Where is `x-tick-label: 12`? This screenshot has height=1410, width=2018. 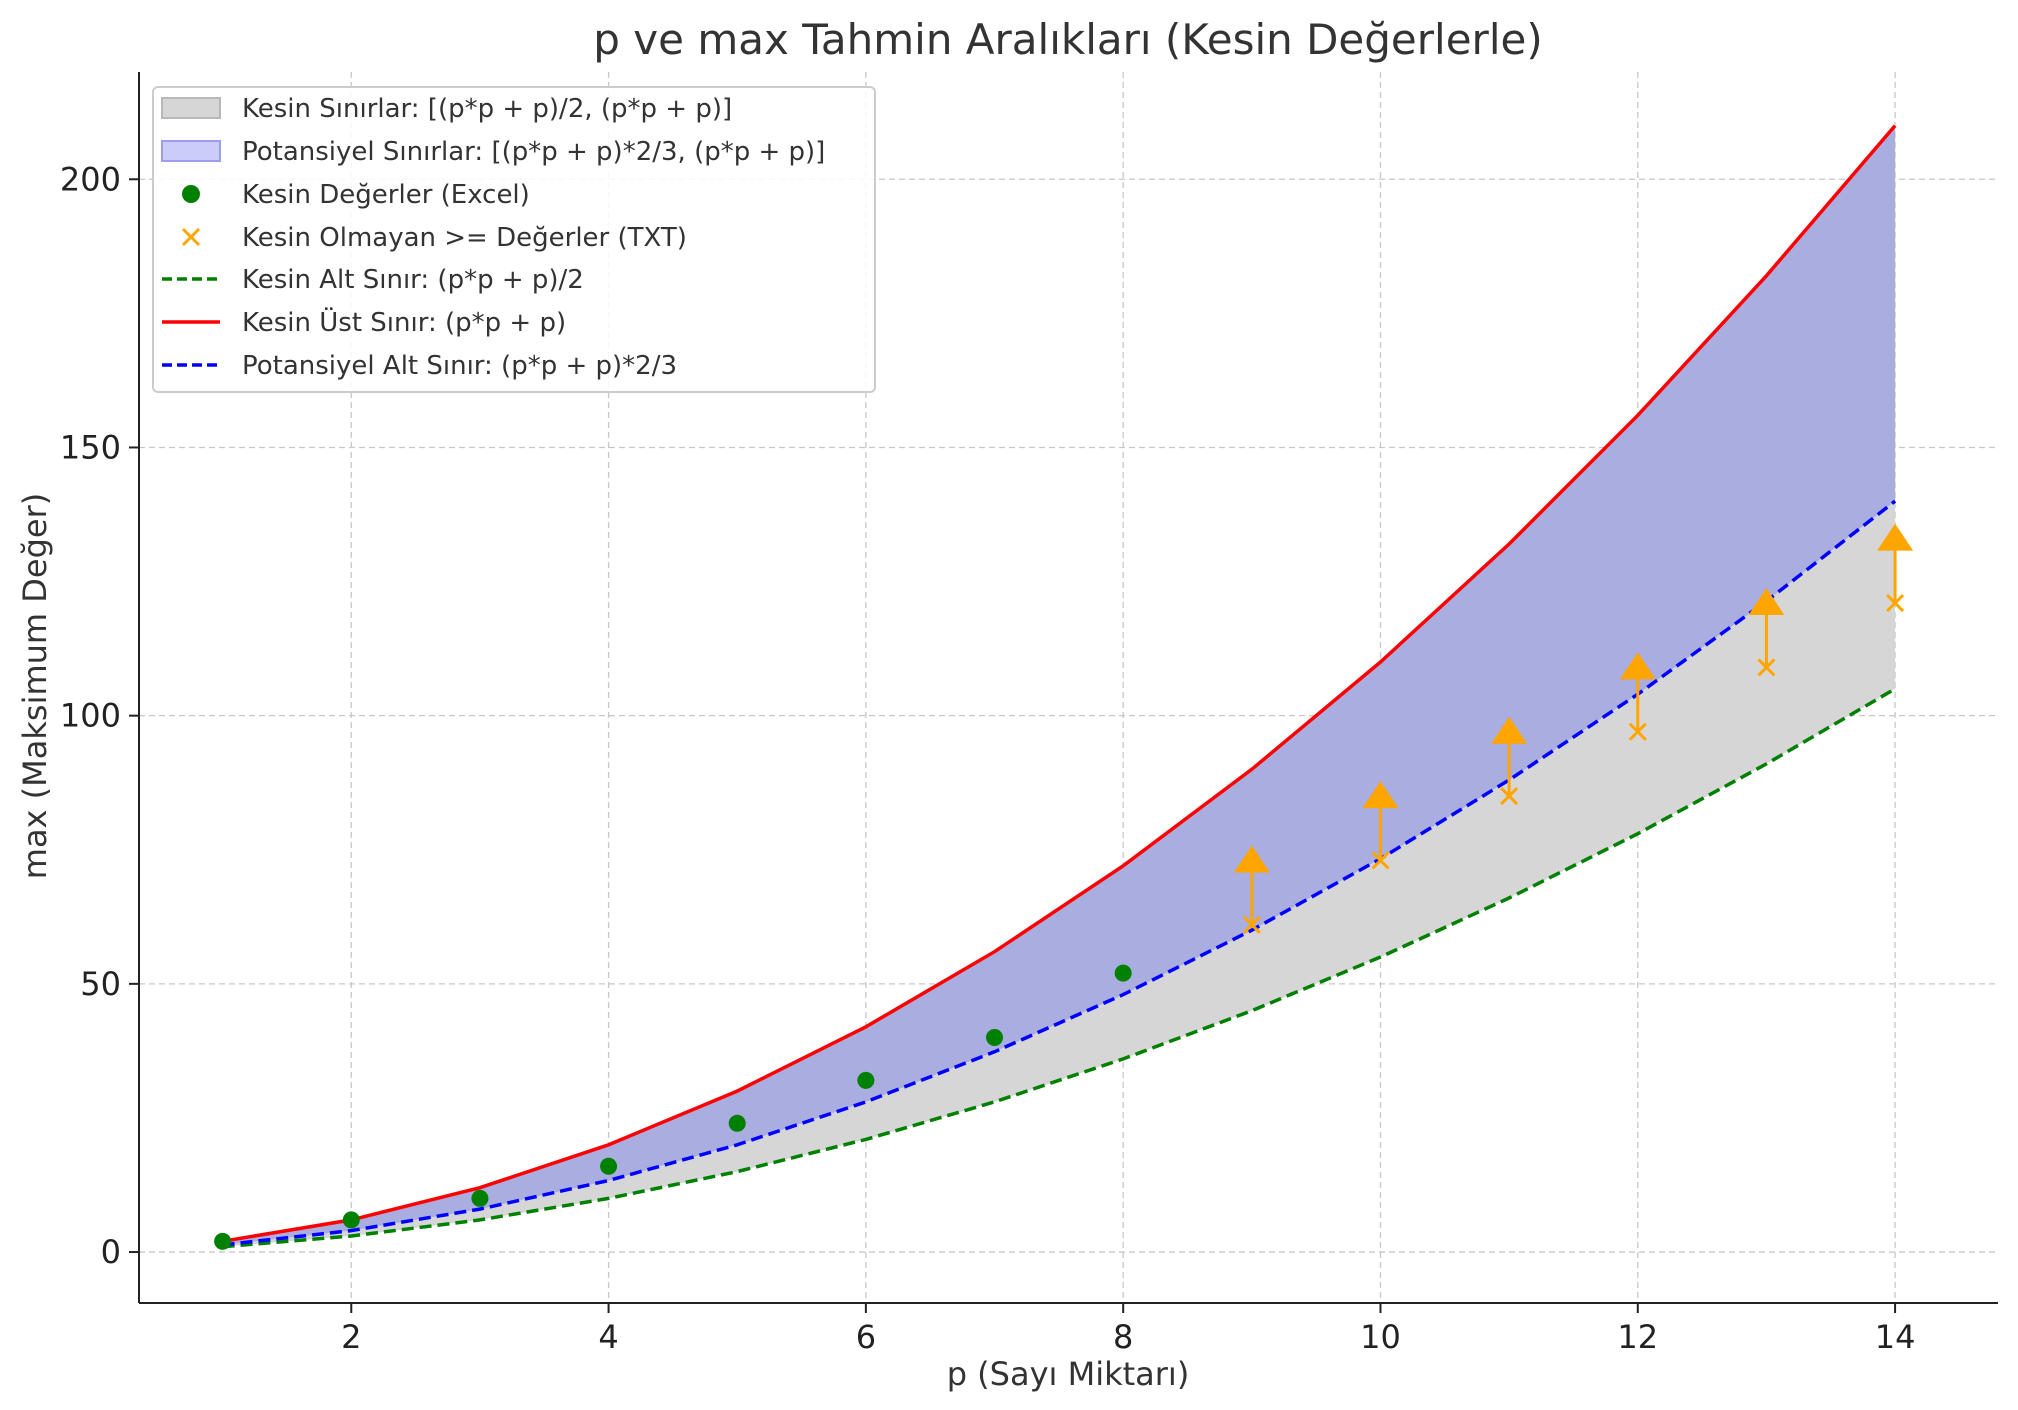
x-tick-label: 12 is located at coordinates (1637, 1337).